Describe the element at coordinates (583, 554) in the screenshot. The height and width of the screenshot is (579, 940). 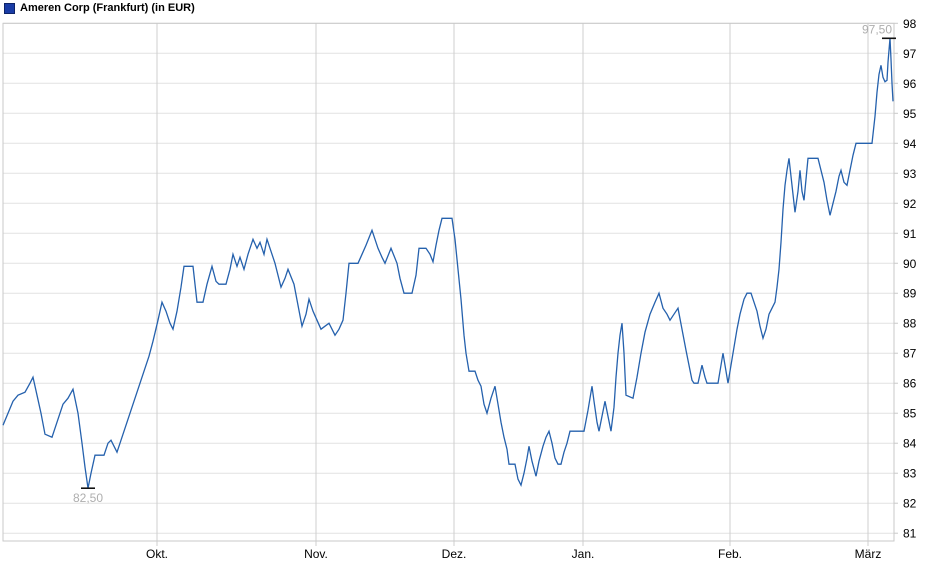
I see `x-axis-label: Jan.` at that location.